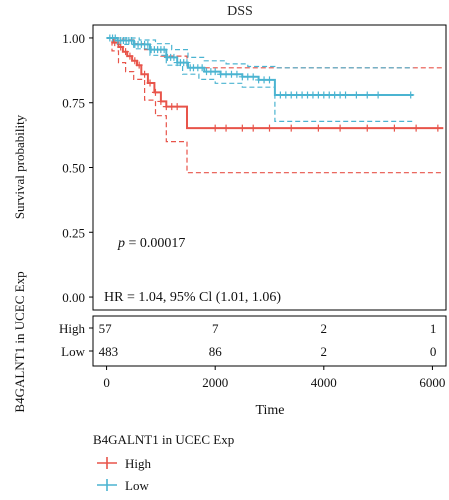 Image resolution: width=449 pixels, height=500 pixels. What do you see at coordinates (192, 297) in the screenshot?
I see `hr-annotation: HR = 1.04, 95% Cl (1.01, 1.06)` at bounding box center [192, 297].